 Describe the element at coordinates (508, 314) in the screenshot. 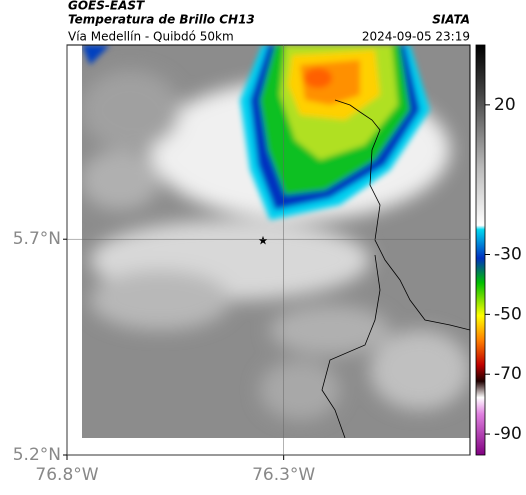

I see `colorbar-tick-label: -50` at that location.